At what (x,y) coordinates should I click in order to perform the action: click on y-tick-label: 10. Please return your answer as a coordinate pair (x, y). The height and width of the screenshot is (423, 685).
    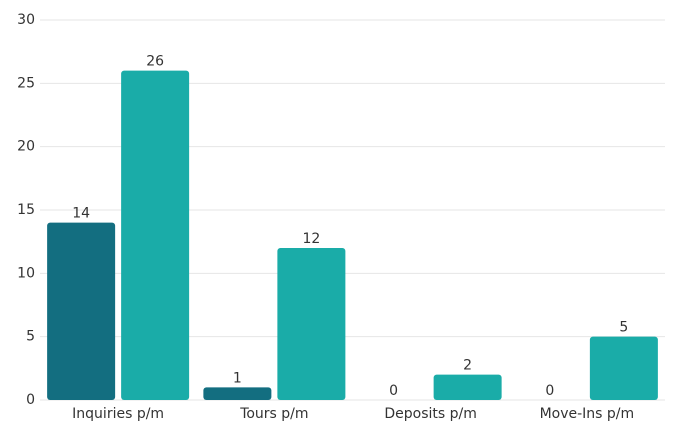
    Looking at the image, I should click on (26, 273).